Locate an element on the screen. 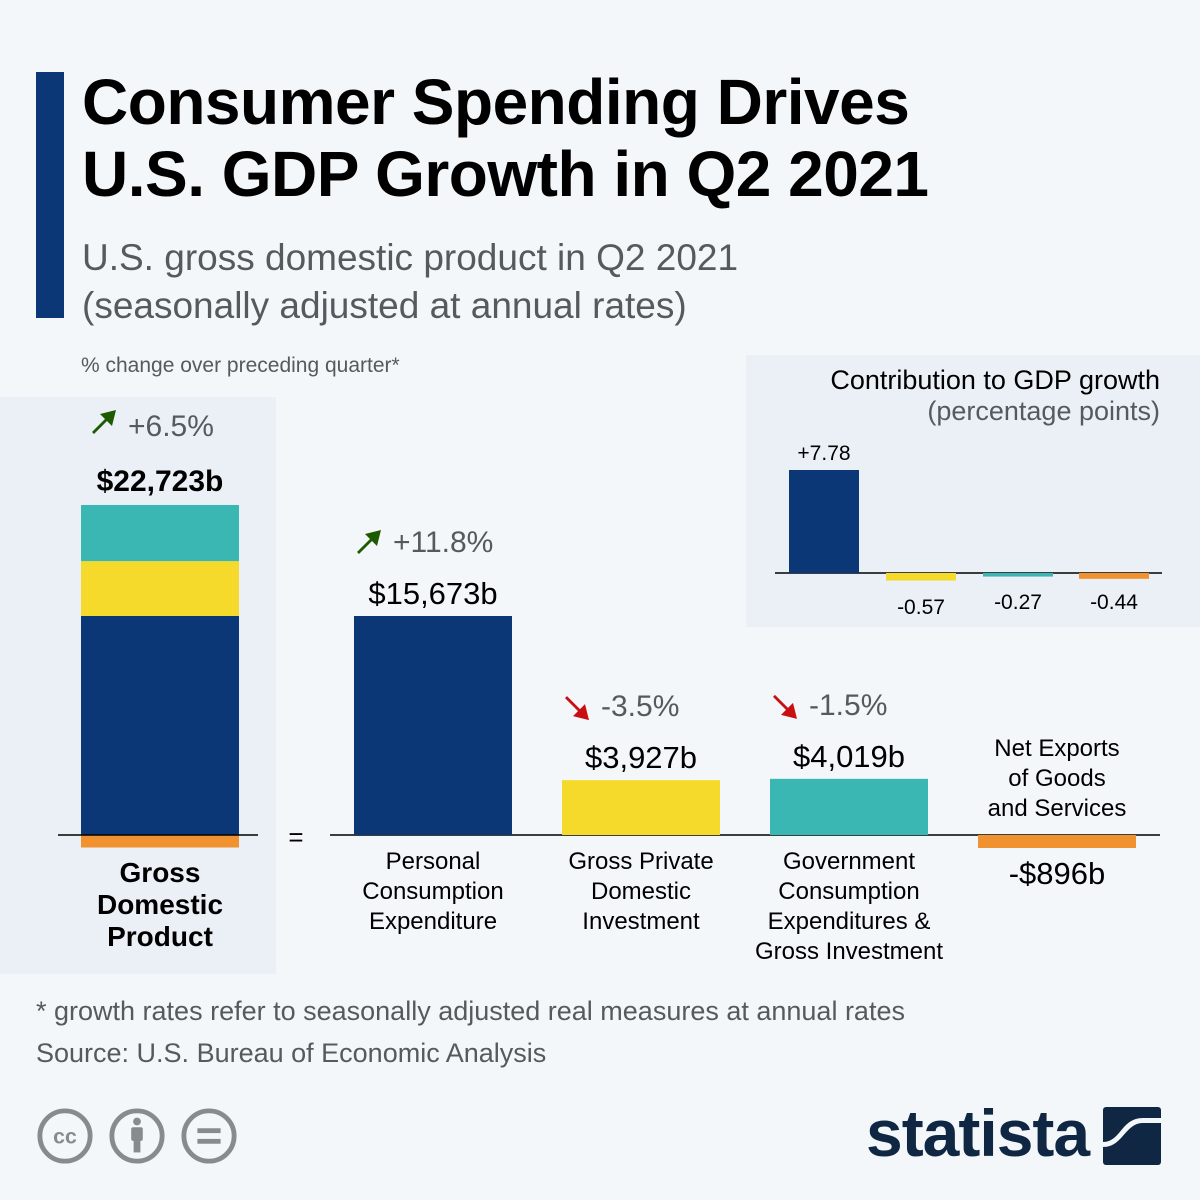 The image size is (1200, 1200). category-label-government: Government is located at coordinates (849, 861).